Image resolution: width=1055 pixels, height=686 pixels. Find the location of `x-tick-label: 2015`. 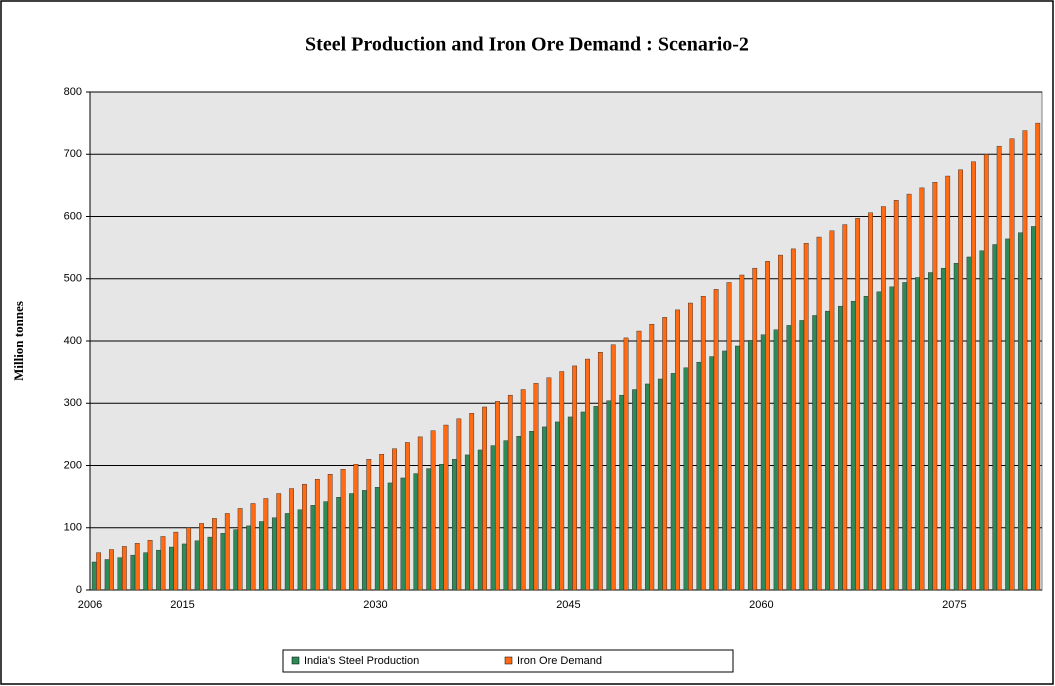

x-tick-label: 2015 is located at coordinates (182, 605).